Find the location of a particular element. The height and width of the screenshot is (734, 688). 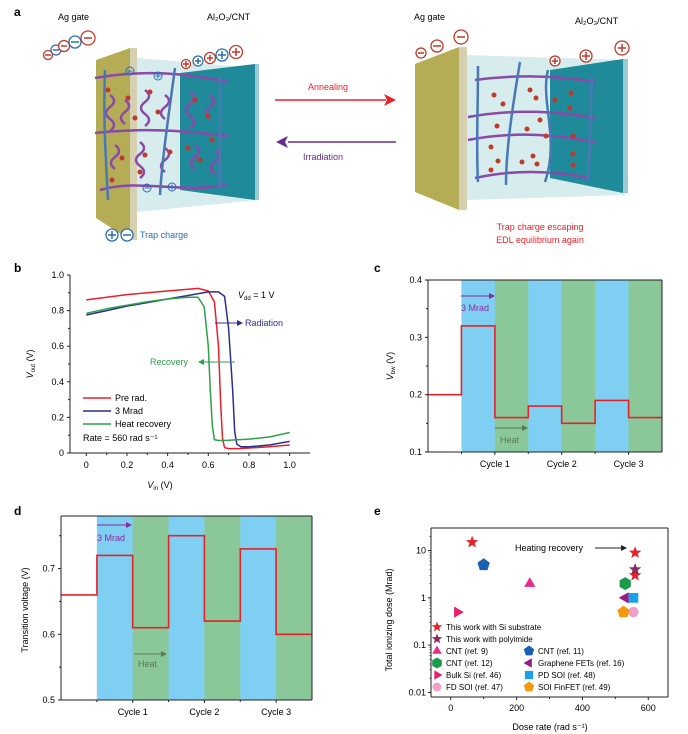

legend-label: This work with Si substrate is located at coordinates (494, 627).